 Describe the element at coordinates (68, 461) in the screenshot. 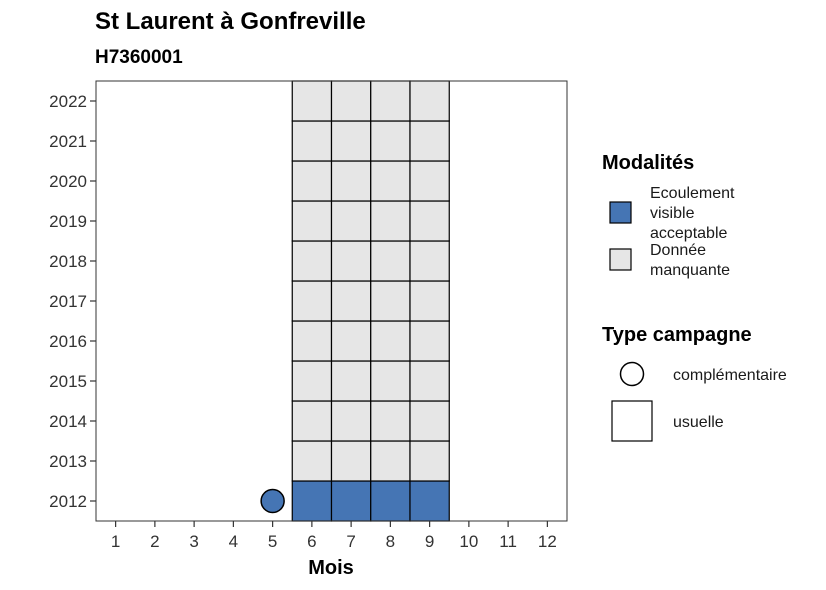

I see `y-tick-label: 2013` at that location.